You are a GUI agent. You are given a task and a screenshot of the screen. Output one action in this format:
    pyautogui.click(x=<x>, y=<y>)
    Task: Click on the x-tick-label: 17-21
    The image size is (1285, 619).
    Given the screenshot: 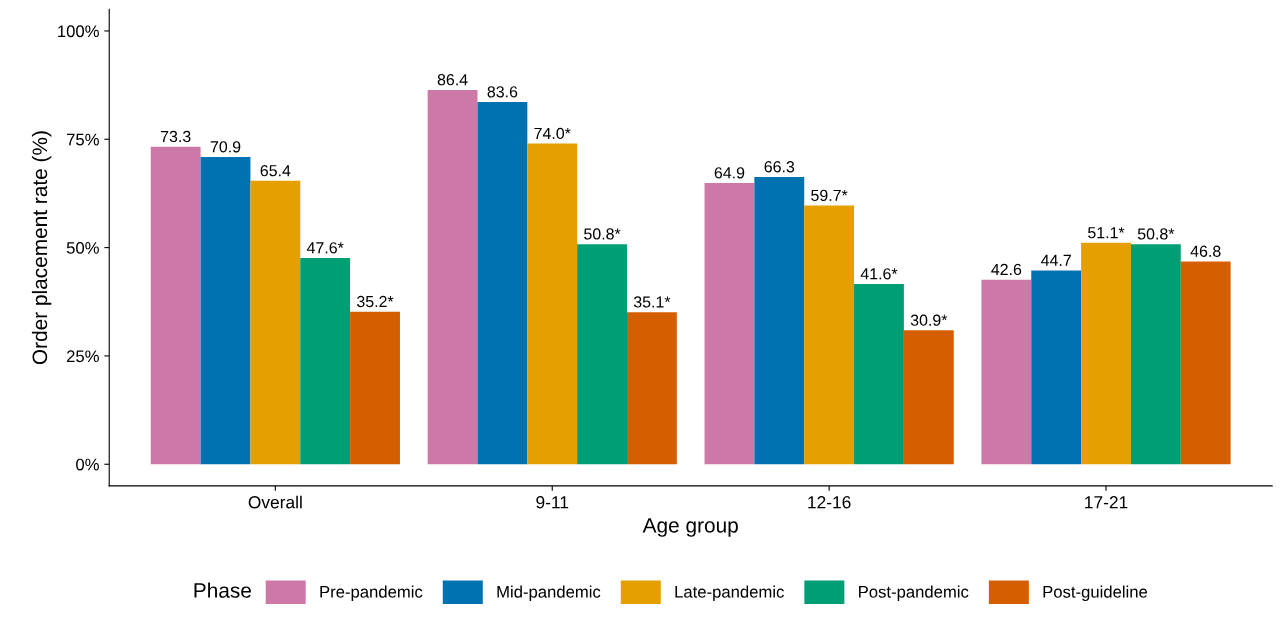 What is the action you would take?
    pyautogui.click(x=1106, y=502)
    